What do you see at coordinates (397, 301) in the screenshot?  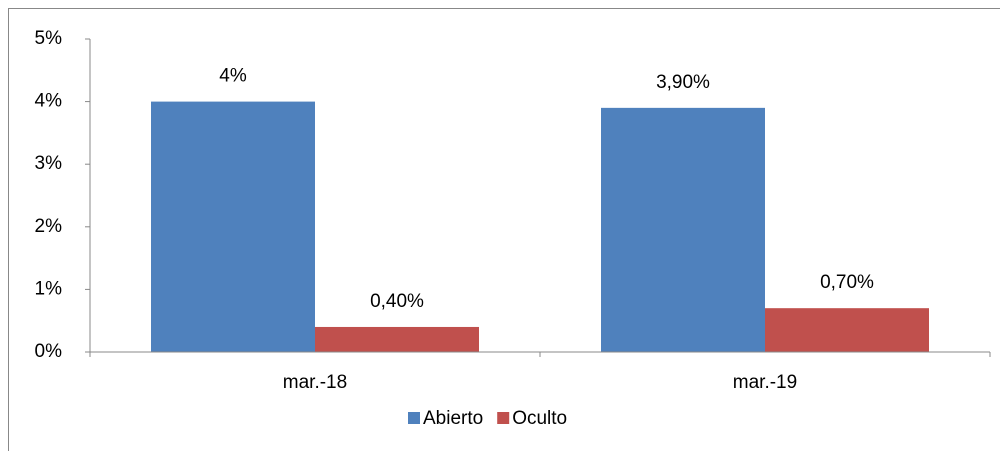 I see `data-label: 0,40%` at bounding box center [397, 301].